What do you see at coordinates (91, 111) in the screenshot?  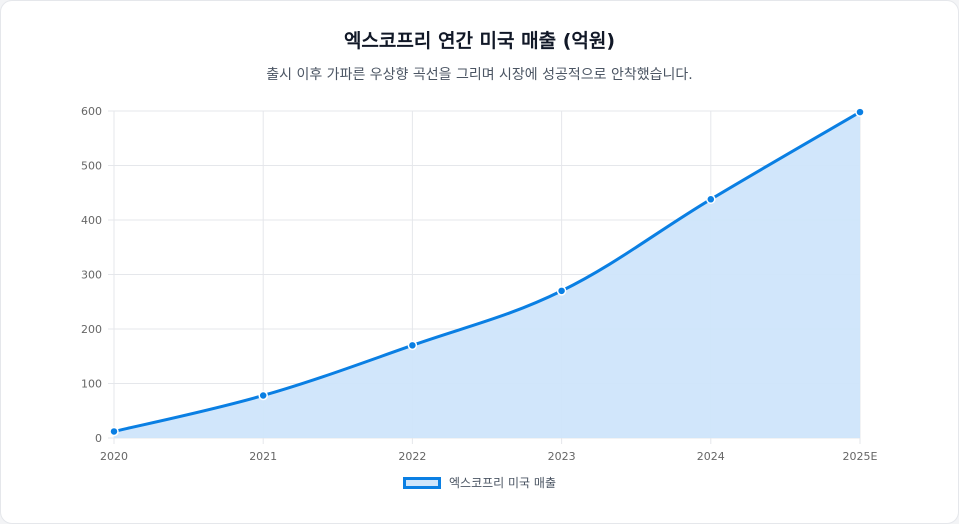 I see `y-tick-label-6: 600` at bounding box center [91, 111].